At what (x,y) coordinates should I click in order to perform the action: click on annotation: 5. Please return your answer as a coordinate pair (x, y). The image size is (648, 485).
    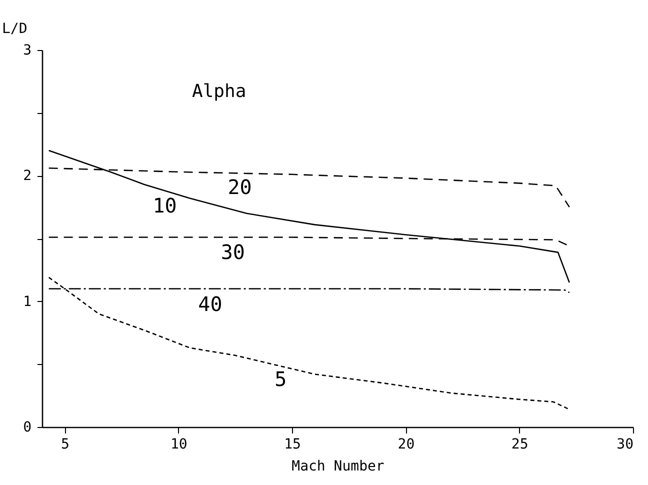
    Looking at the image, I should click on (280, 379).